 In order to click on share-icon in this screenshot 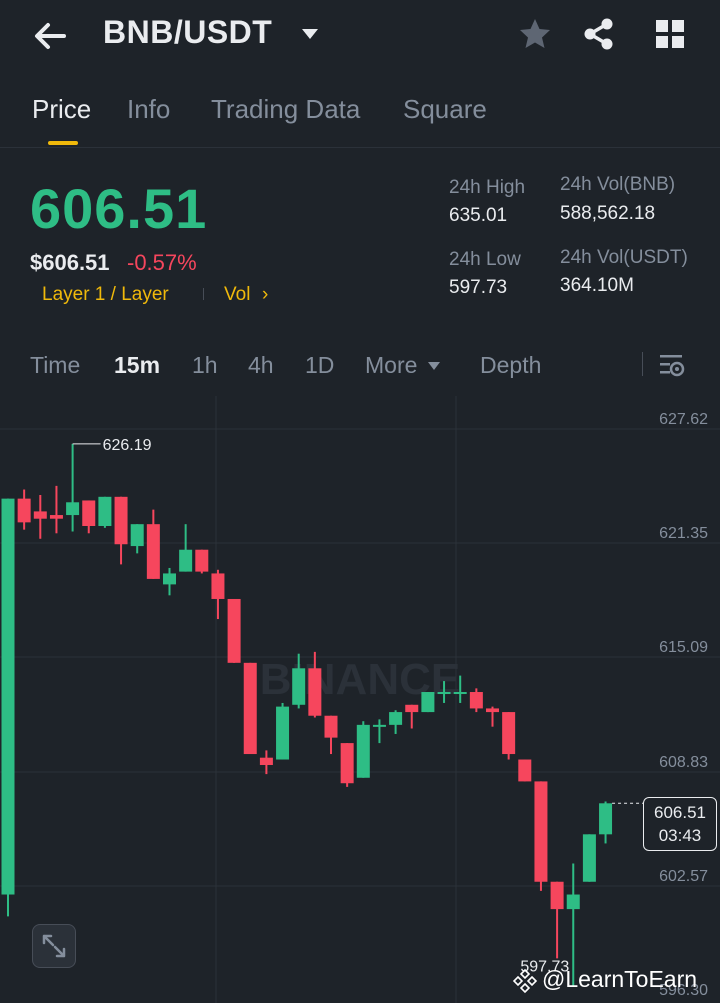, I will do `click(599, 34)`.